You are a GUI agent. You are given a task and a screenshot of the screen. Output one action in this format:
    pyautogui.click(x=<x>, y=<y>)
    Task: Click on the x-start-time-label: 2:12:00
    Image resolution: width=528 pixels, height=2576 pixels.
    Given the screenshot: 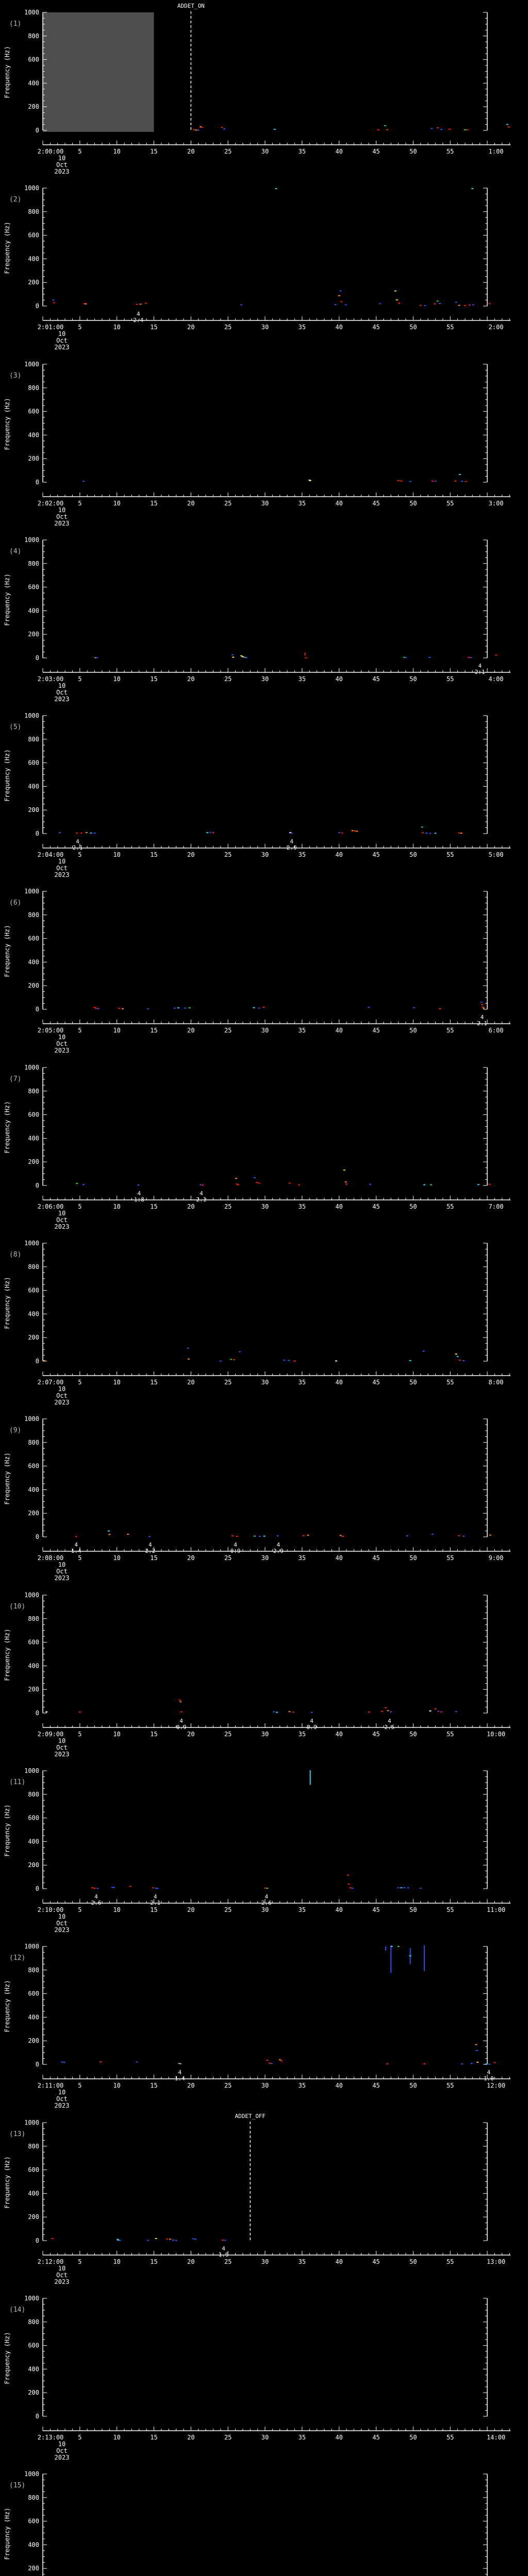 What is the action you would take?
    pyautogui.click(x=51, y=2261)
    